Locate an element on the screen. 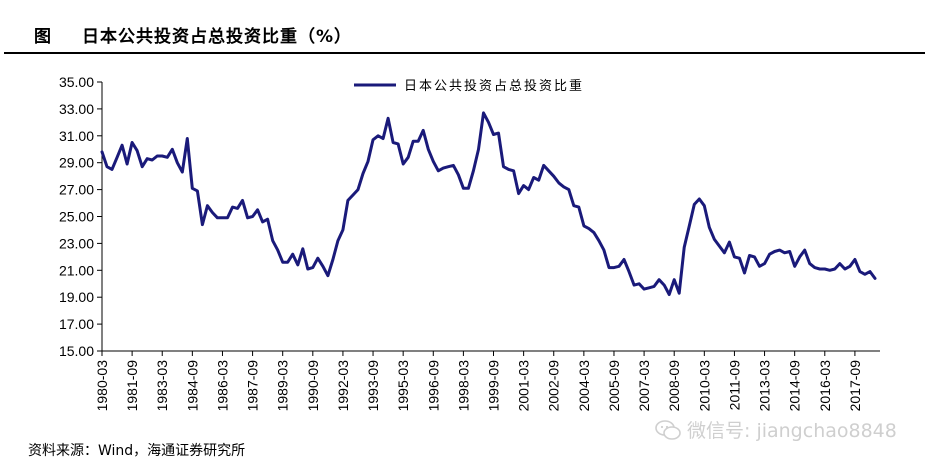 The width and height of the screenshot is (929, 467). y-tick-label: 29.00 is located at coordinates (76, 163).